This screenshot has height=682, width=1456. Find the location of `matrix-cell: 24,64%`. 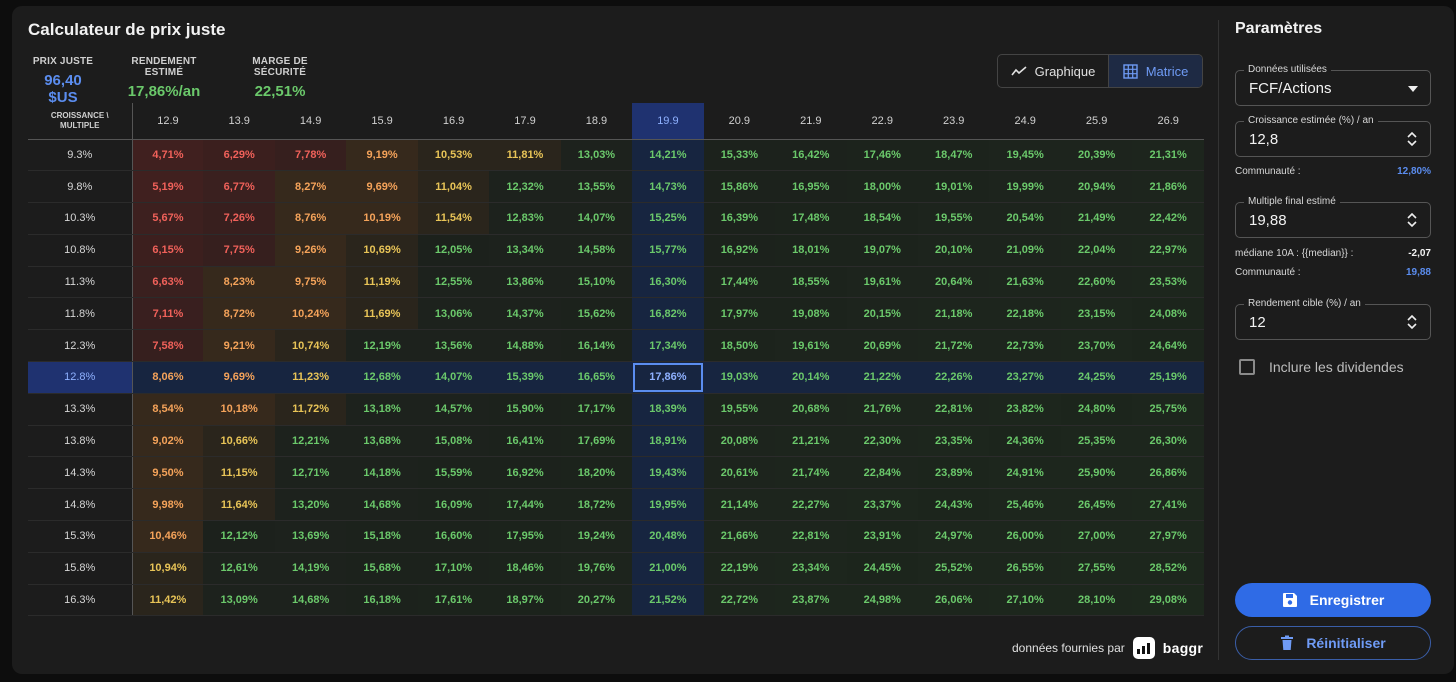

matrix-cell: 24,64% is located at coordinates (1168, 346).